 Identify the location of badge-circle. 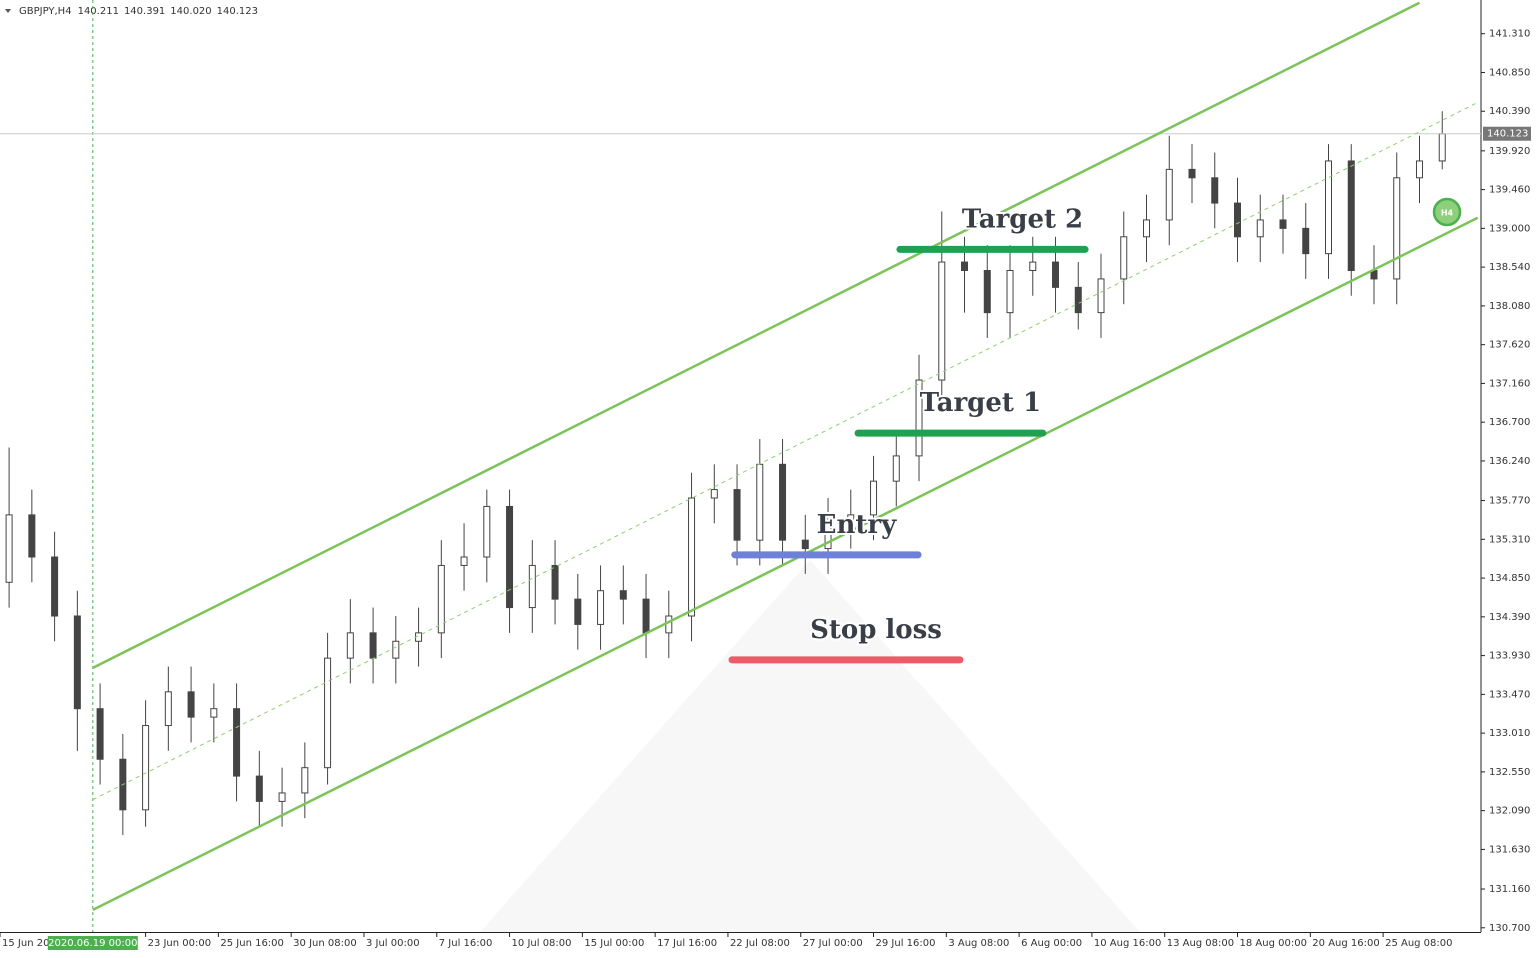
(1447, 212).